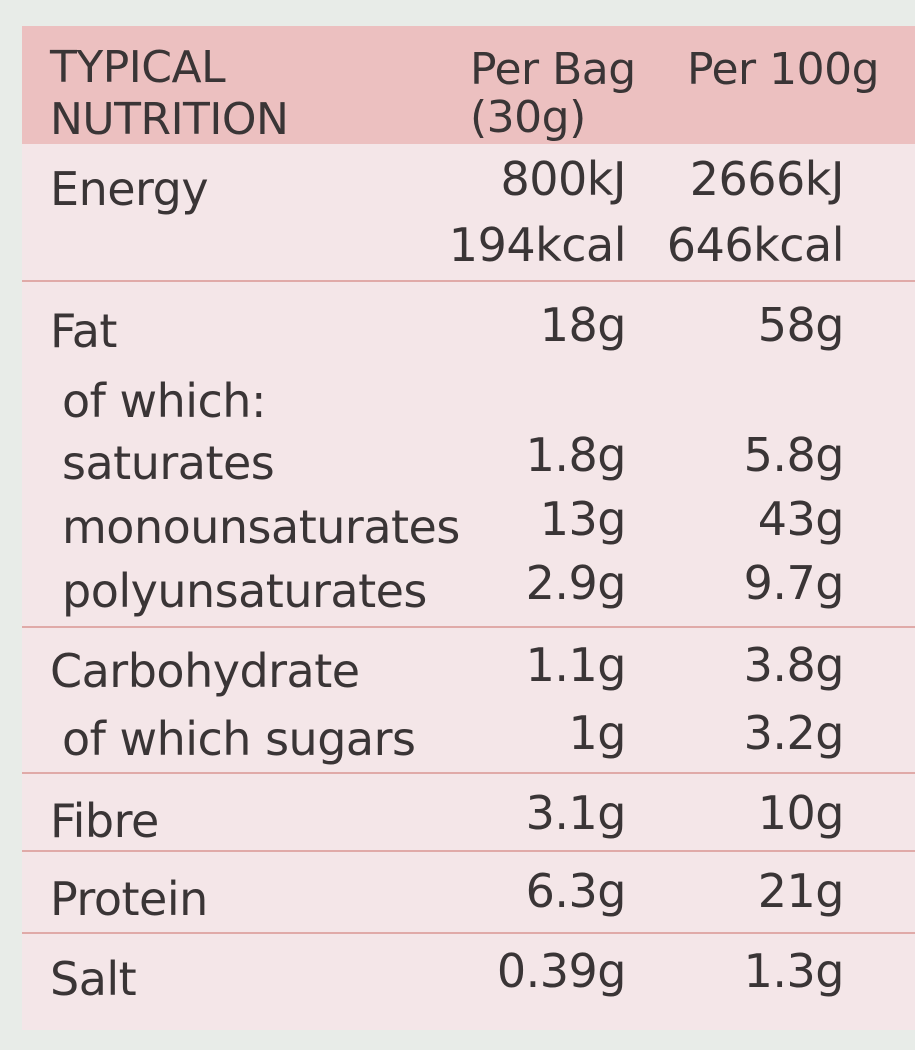 The width and height of the screenshot is (915, 1050). I want to click on monounsaturates-per-bag: 13g, so click(583, 519).